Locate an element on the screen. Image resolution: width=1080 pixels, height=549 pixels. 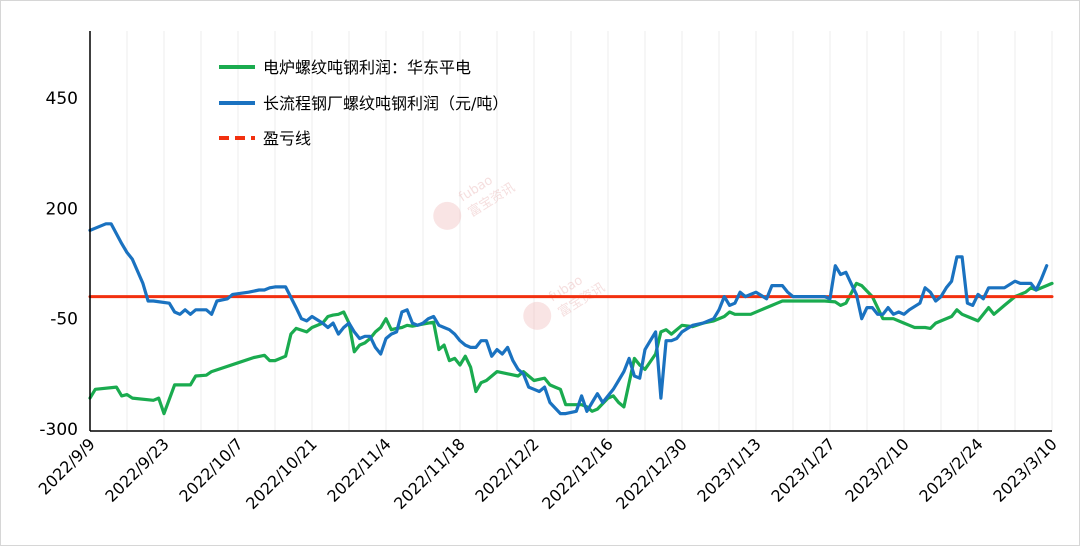
legend-label-1: 长流程钢厂螺纹吨钢利润（元/吨） is located at coordinates (385, 103).